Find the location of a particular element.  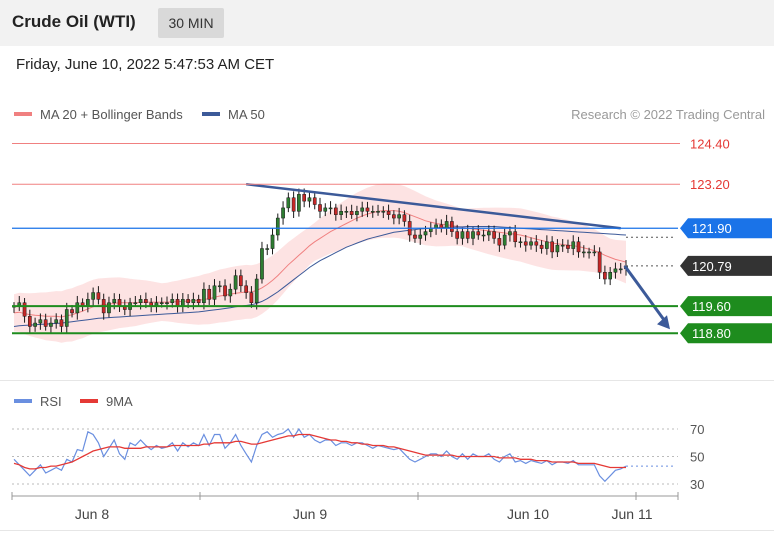

last-price-tag is located at coordinates (726, 265).